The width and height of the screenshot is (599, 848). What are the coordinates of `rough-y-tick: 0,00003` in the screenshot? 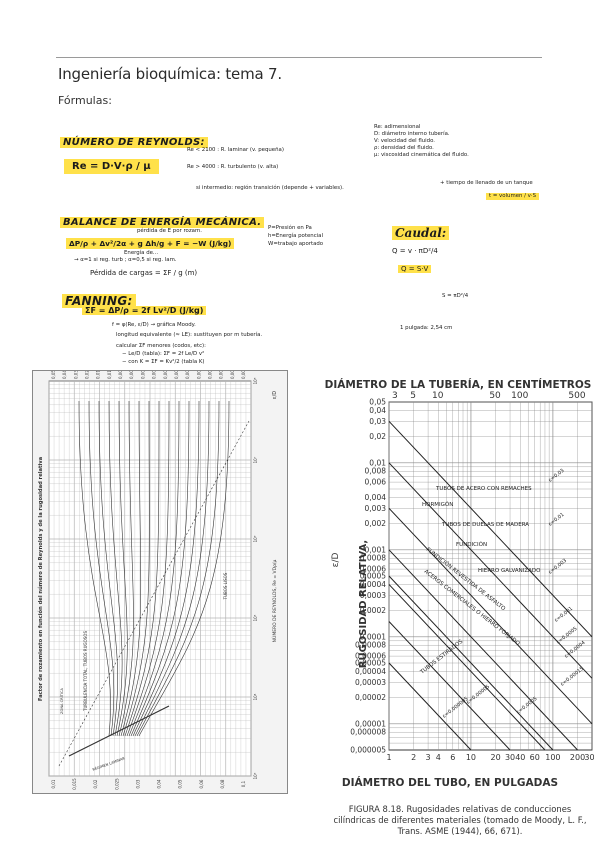 It's located at (370, 682).